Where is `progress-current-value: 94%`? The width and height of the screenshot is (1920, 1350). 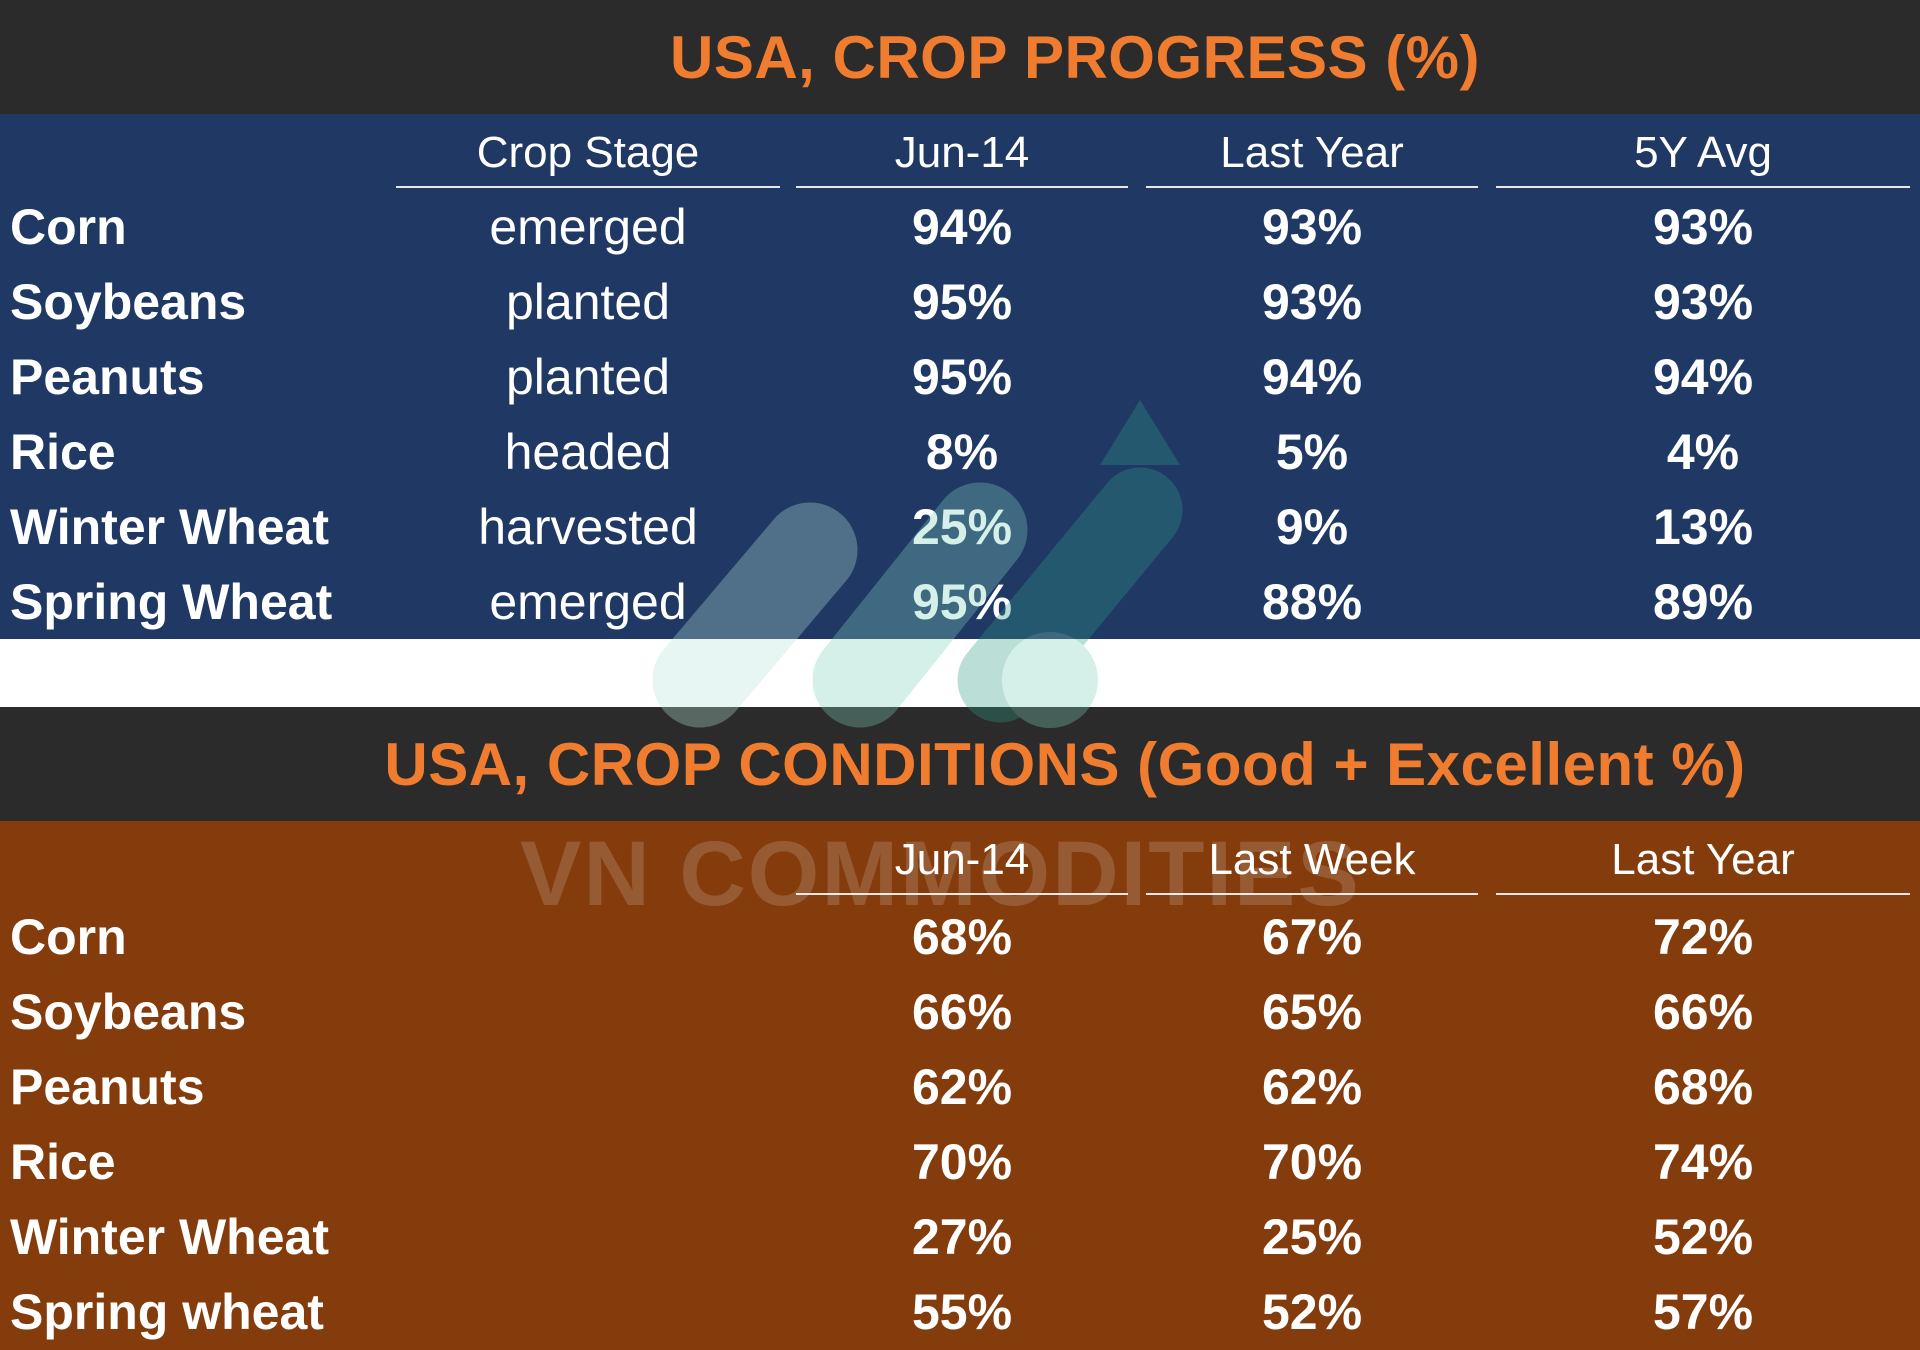 progress-current-value: 94% is located at coordinates (962, 227).